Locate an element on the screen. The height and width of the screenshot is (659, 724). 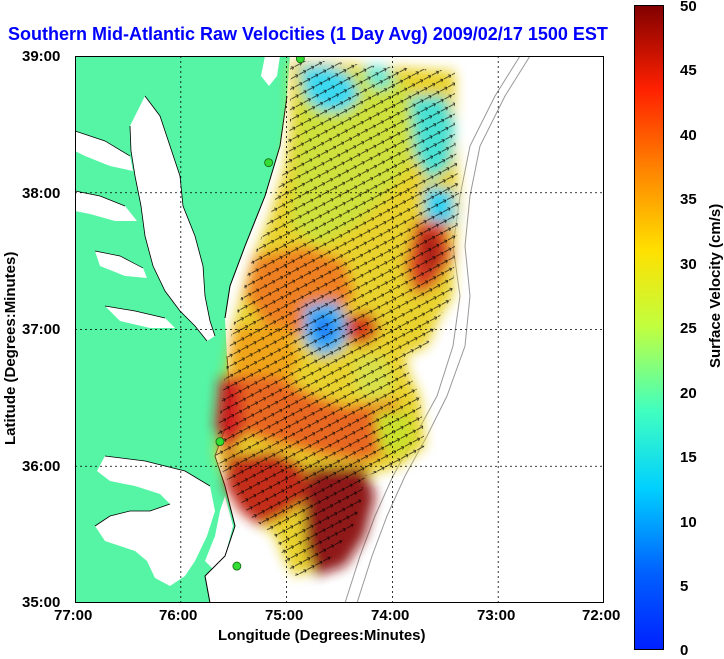
colorbar-label: Surface Velocity (cm/s) is located at coordinates (715, 285).